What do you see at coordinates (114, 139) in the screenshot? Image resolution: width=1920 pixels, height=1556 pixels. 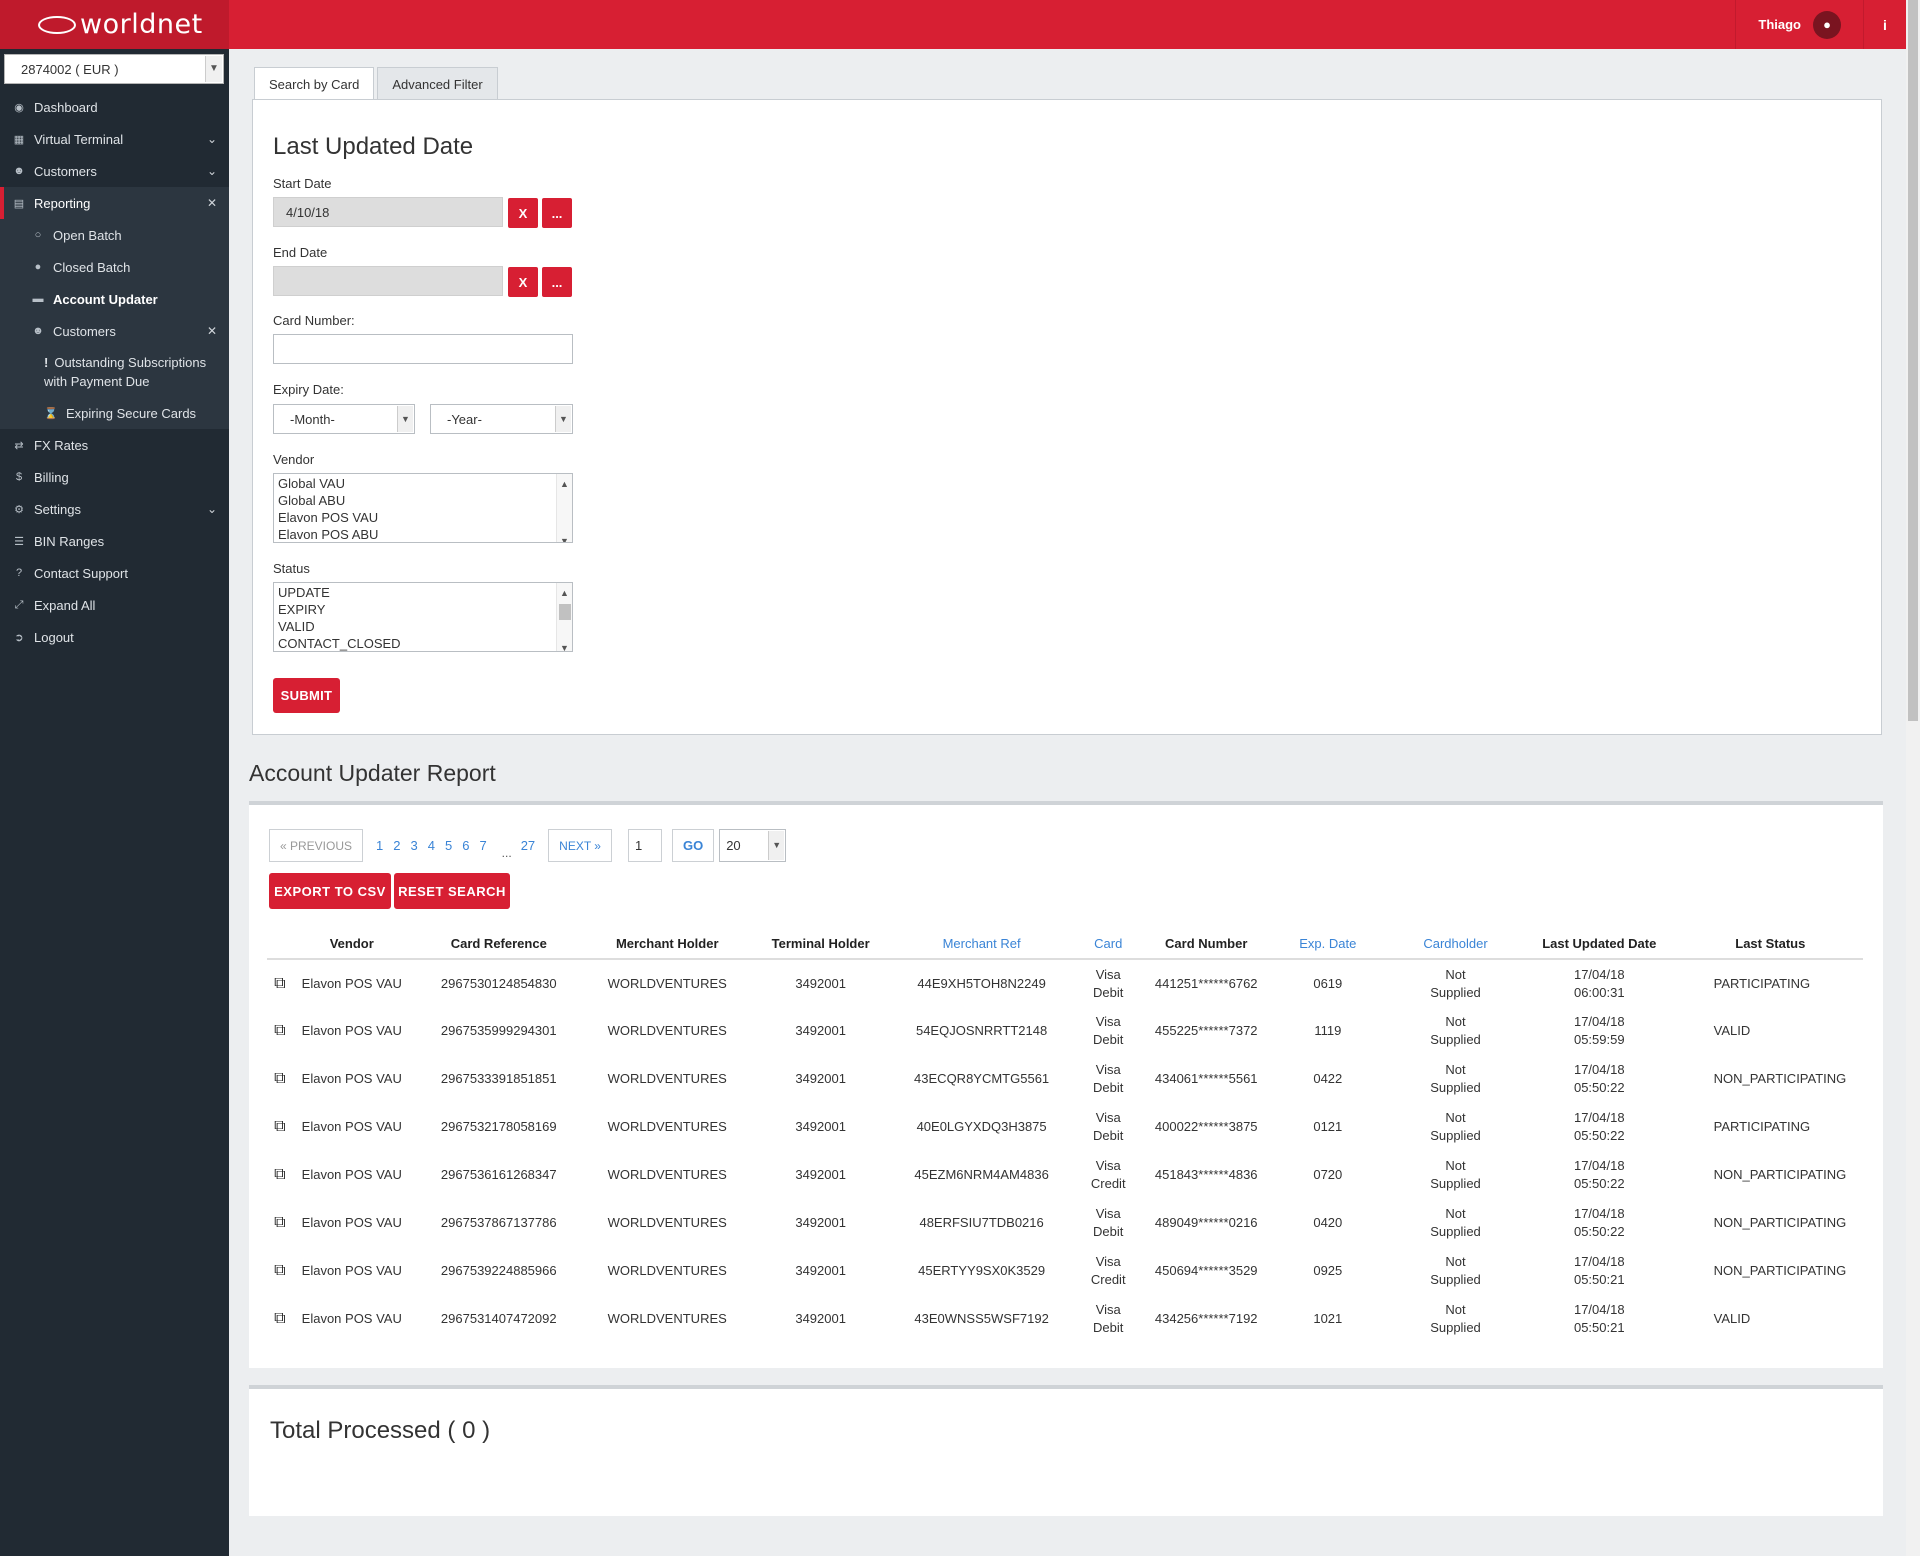 I see `sidebar-item-virtual-terminal: ▦ Virtual Terminal ⌄` at bounding box center [114, 139].